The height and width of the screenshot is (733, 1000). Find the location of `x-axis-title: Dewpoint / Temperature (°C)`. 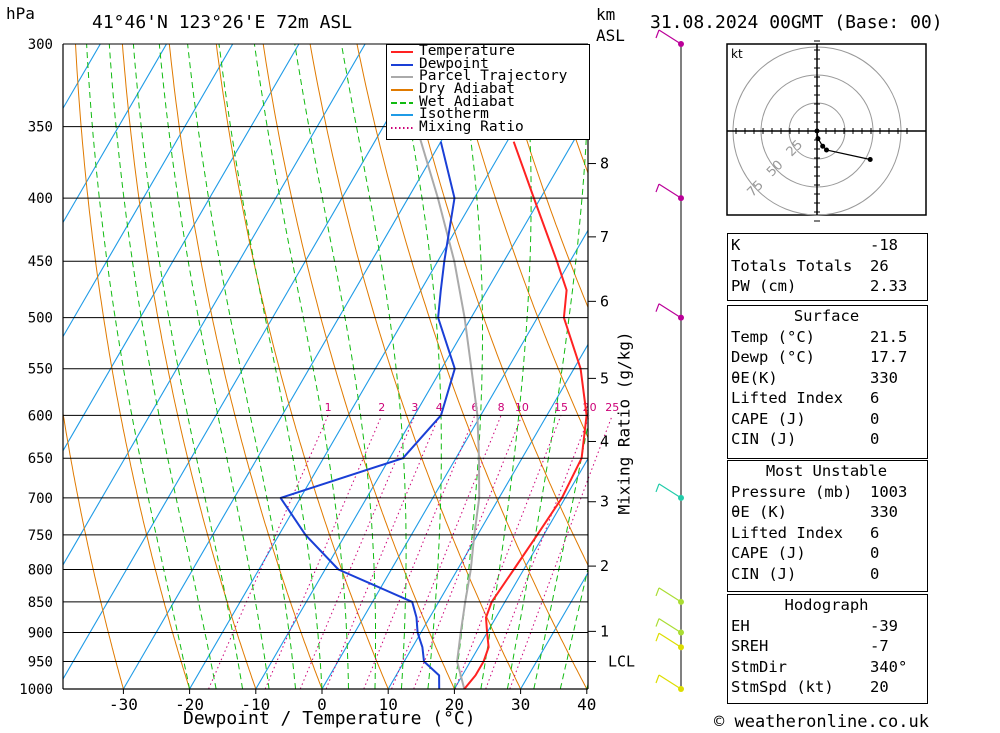

x-axis-title: Dewpoint / Temperature (°C) is located at coordinates (329, 718).